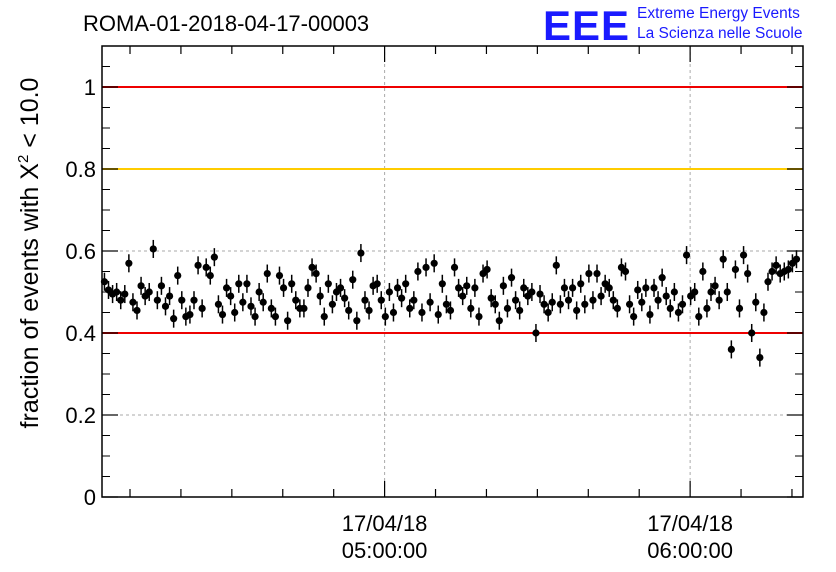 This screenshot has height=572, width=836. I want to click on eee-logo-line2: La Scienza nelle Scuole, so click(719, 33).